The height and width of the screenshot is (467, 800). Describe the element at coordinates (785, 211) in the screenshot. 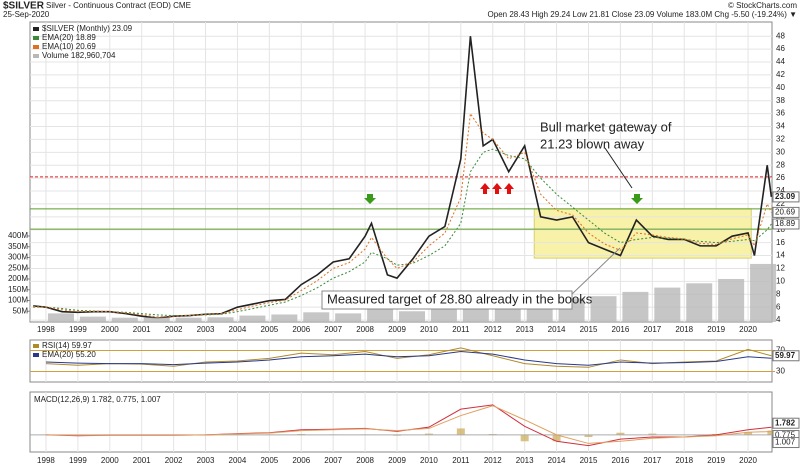

I see `value-flag-label: 20.69` at that location.